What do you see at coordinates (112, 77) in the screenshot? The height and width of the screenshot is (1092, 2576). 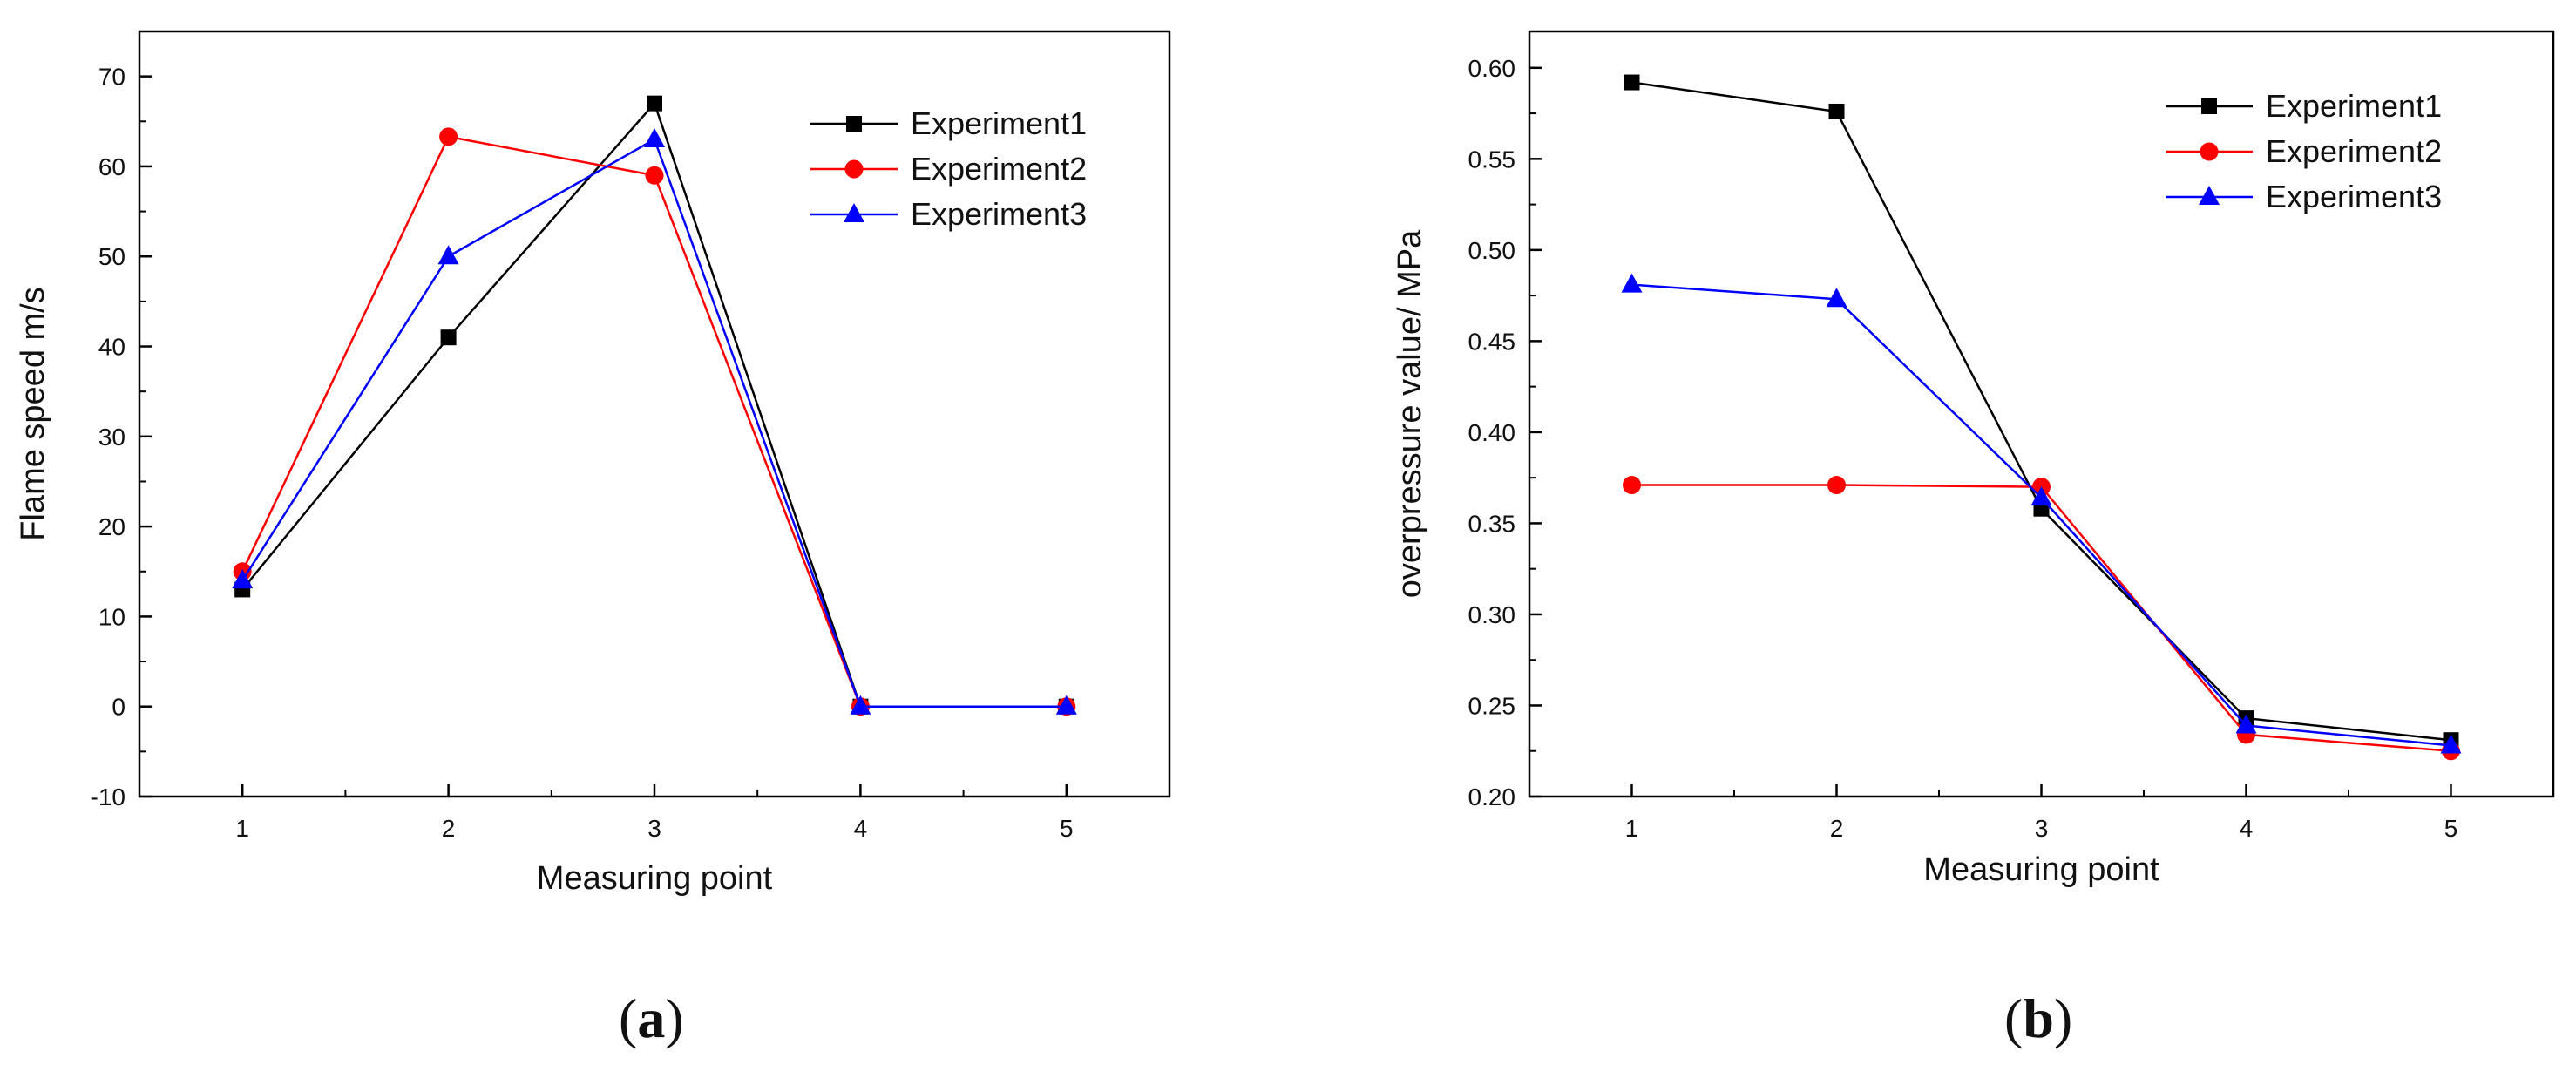 I see `y-tick-label: 70` at bounding box center [112, 77].